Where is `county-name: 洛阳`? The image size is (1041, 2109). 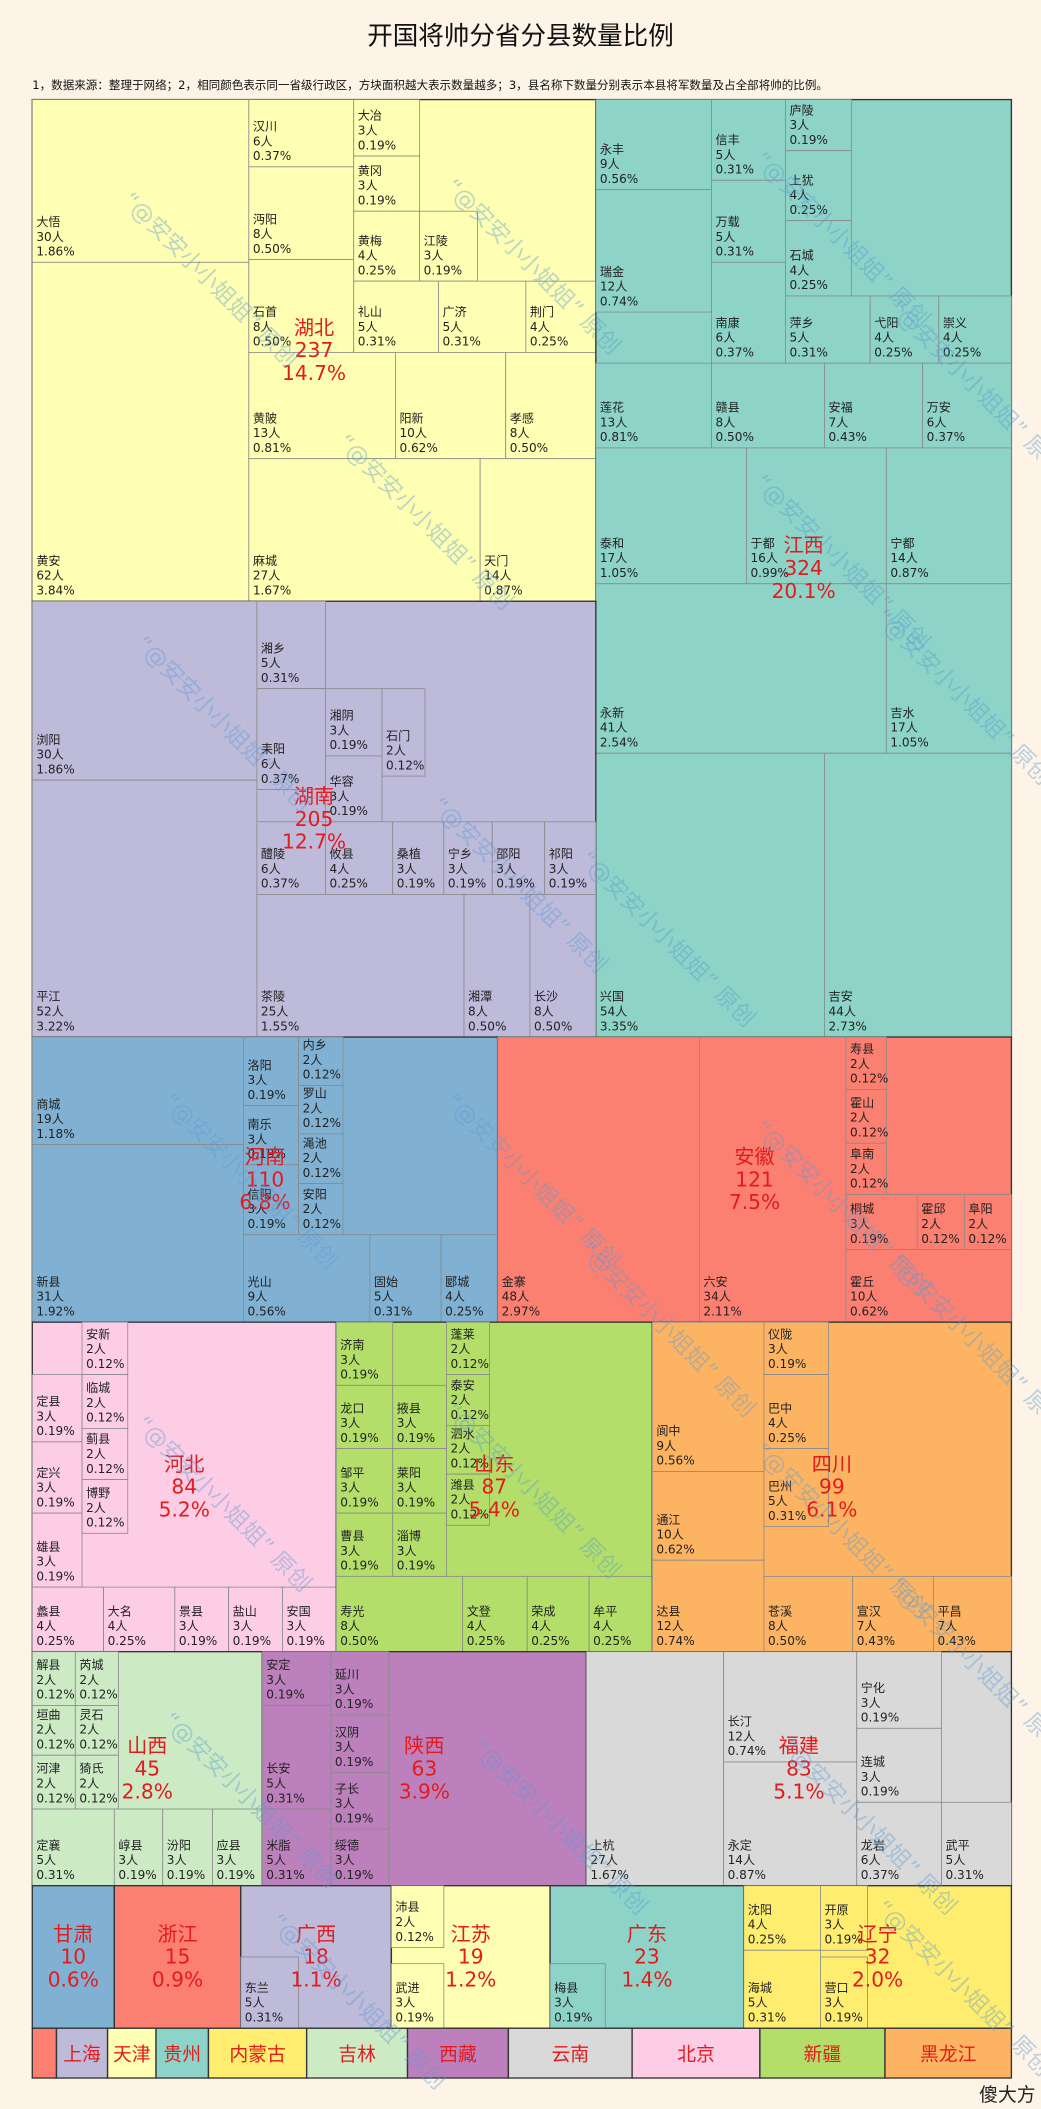
county-name: 洛阳 is located at coordinates (259, 1064).